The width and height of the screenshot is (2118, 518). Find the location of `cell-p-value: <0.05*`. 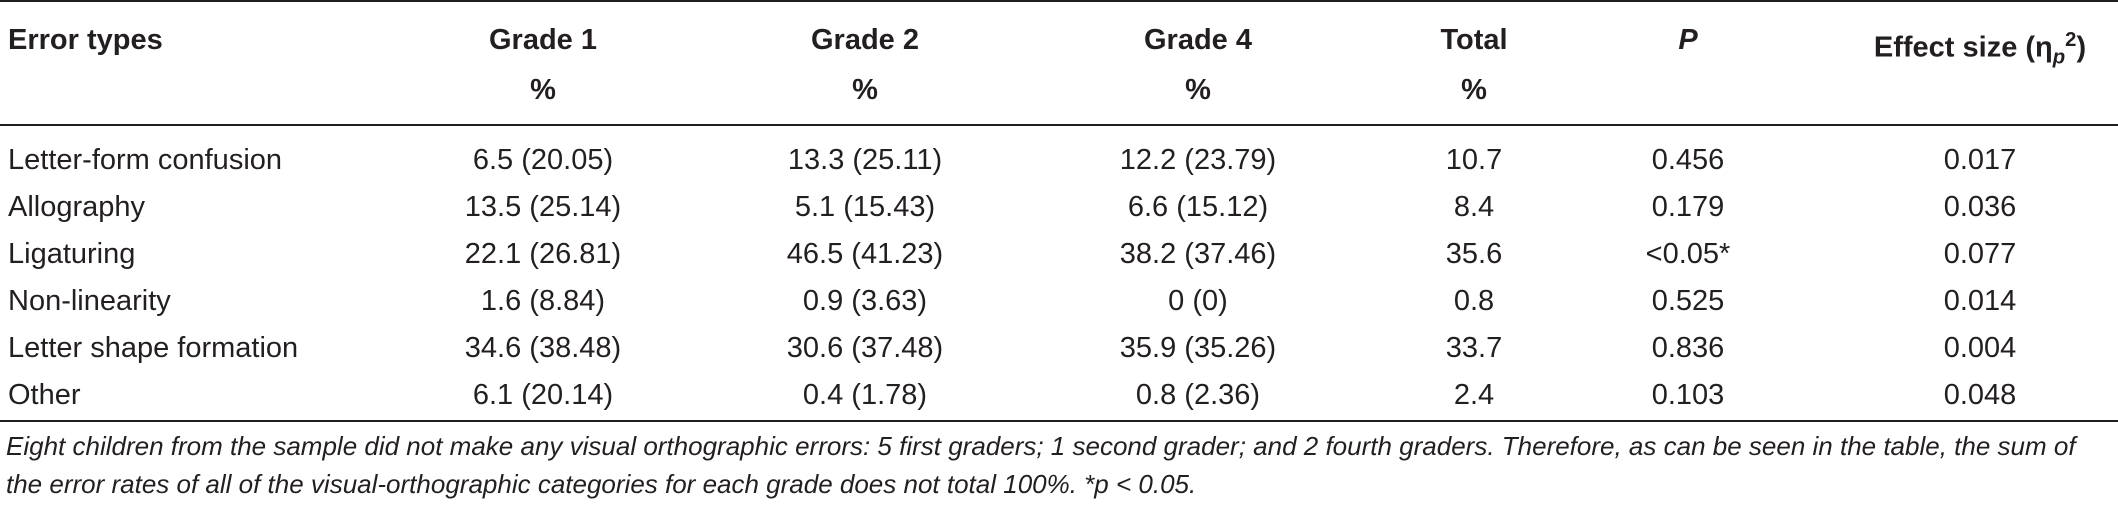

cell-p-value: <0.05* is located at coordinates (1688, 254).